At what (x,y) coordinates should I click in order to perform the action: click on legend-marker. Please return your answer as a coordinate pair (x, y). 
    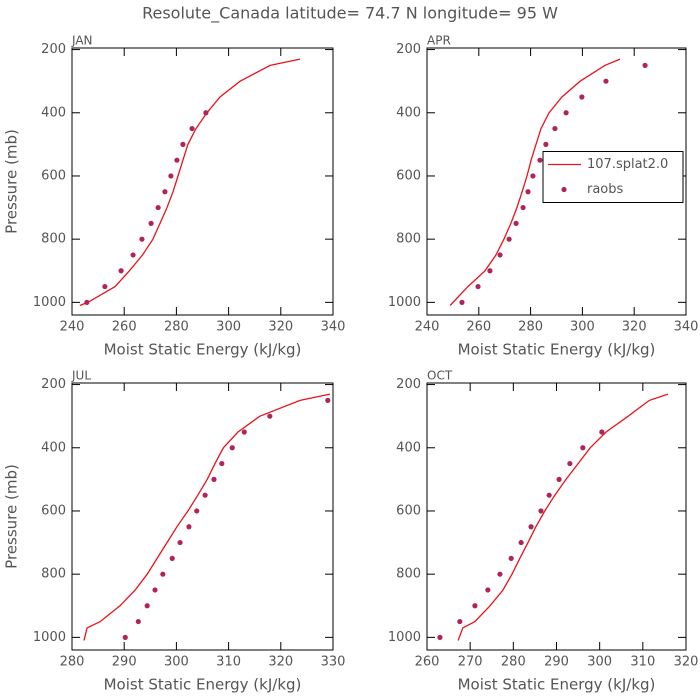
    Looking at the image, I should click on (564, 189).